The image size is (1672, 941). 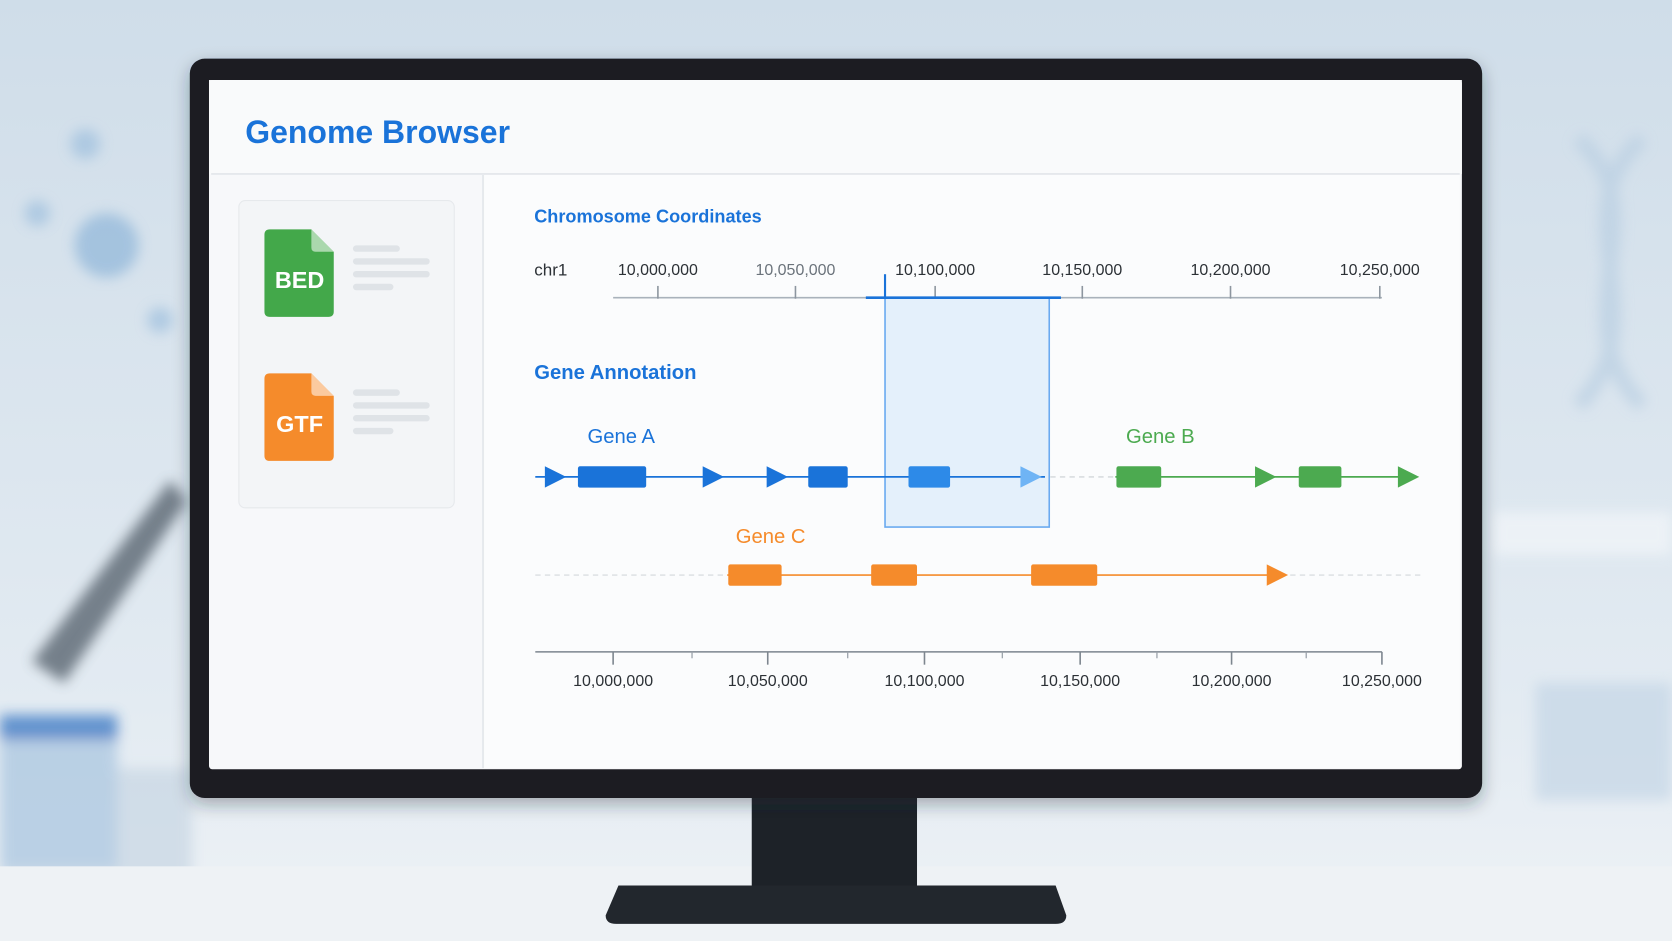 I want to click on monitor-base, so click(x=836, y=904).